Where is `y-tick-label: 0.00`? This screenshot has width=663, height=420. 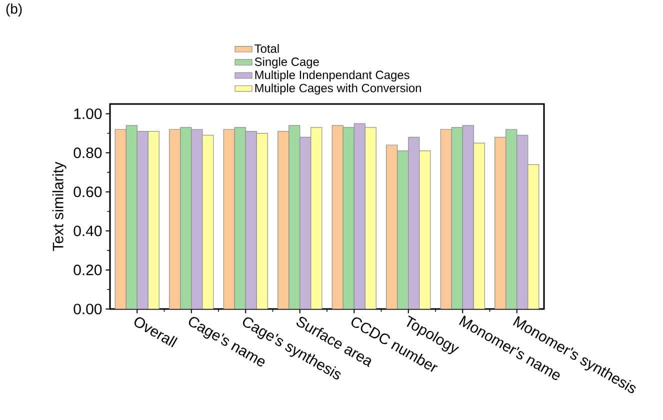 y-tick-label: 0.00 is located at coordinates (88, 309).